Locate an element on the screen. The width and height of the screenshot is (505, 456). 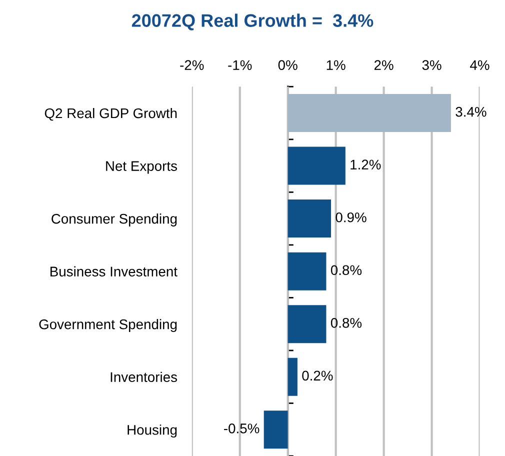
x-tick-label: 3% is located at coordinates (432, 65).